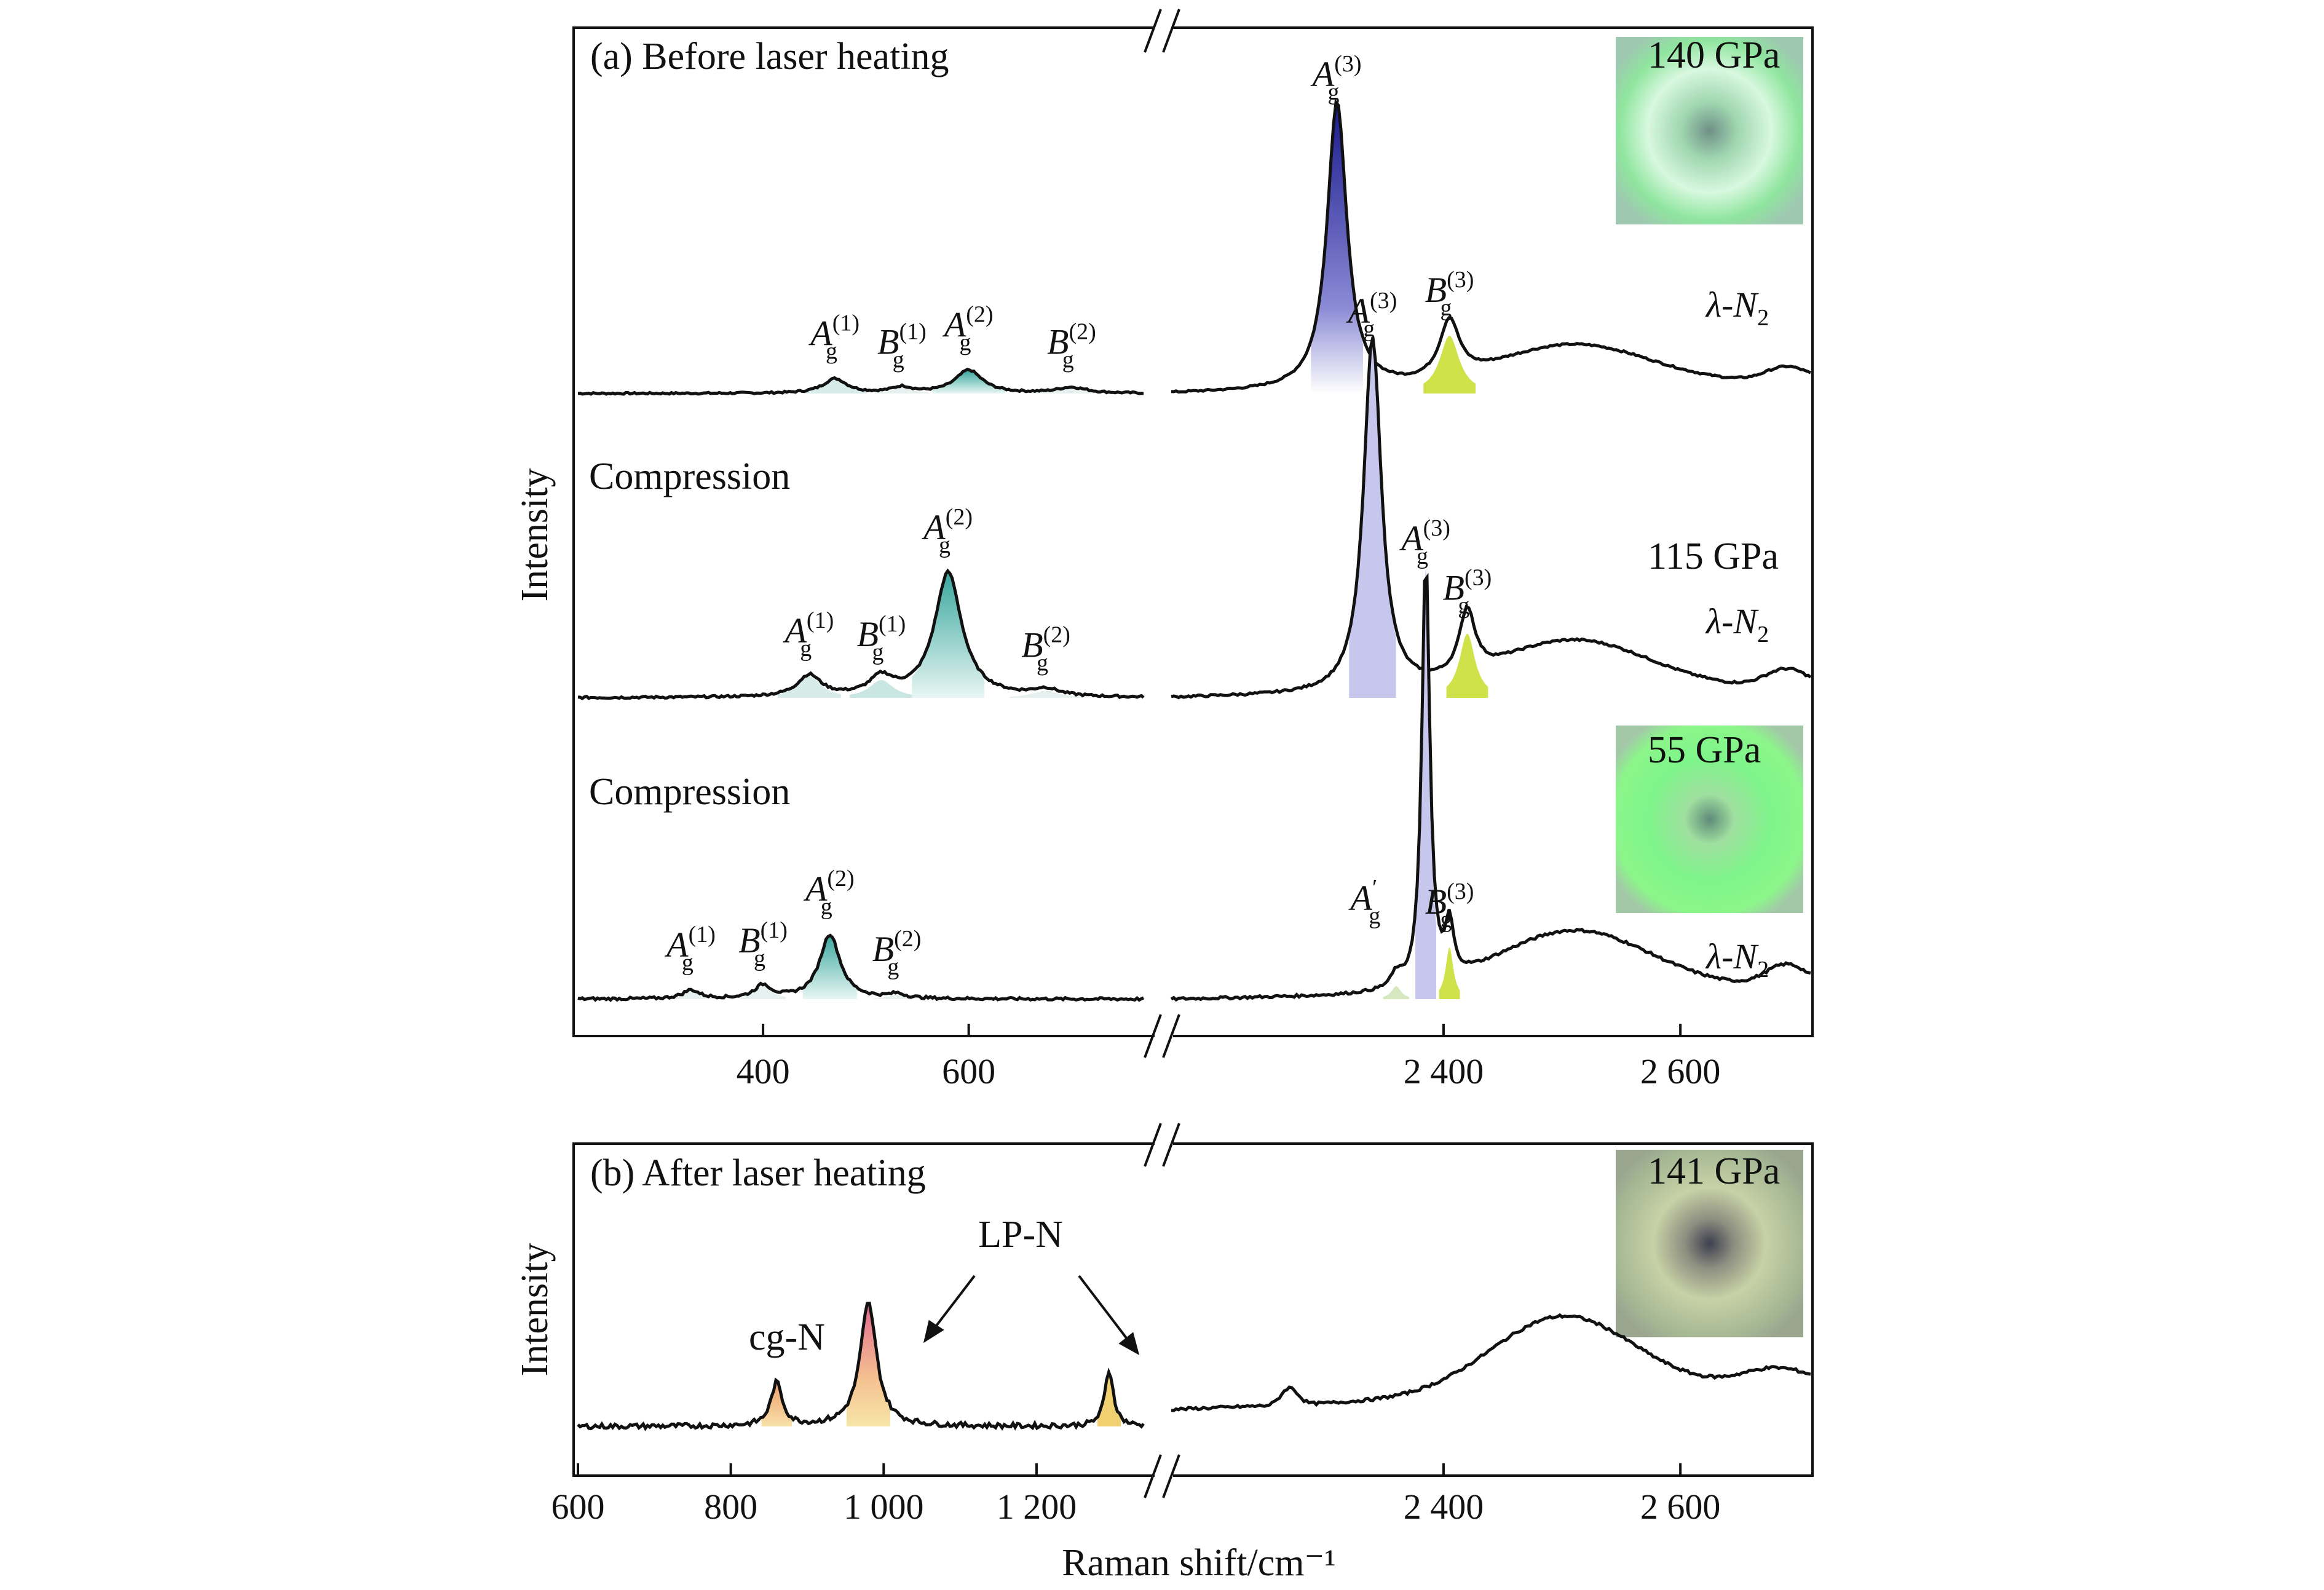 The height and width of the screenshot is (1590, 2324). I want to click on compression-label-1: Compression, so click(689, 476).